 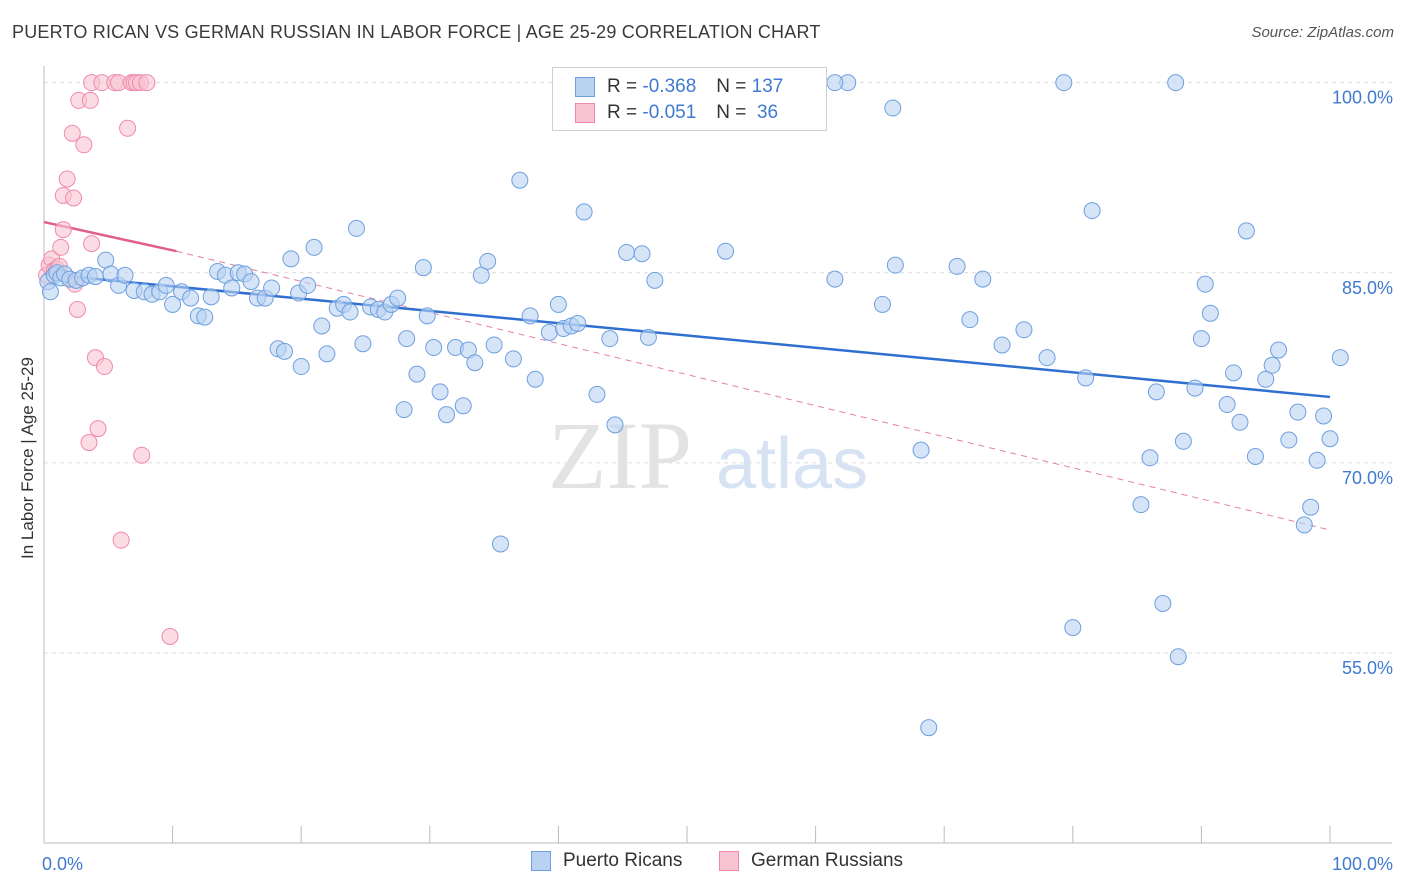 What do you see at coordinates (792, 464) in the screenshot?
I see `watermark-atlas: atlas` at bounding box center [792, 464].